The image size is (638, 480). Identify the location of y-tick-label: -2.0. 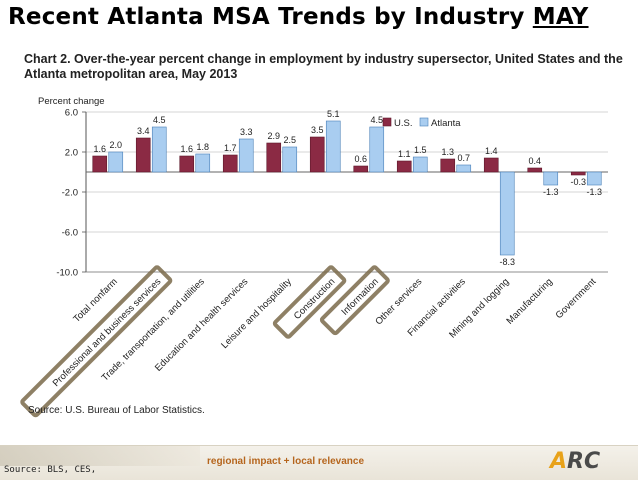
(70, 193).